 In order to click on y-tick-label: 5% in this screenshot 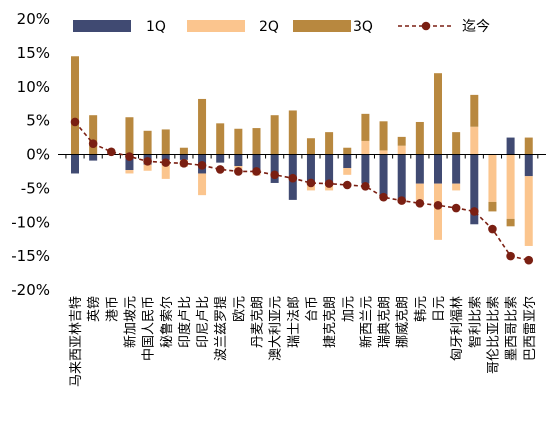, I will do `click(38, 121)`.